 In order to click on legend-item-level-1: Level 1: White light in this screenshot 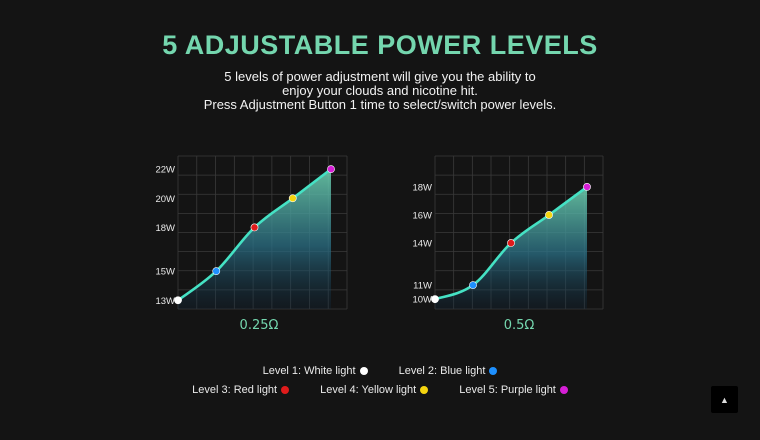, I will do `click(315, 371)`.